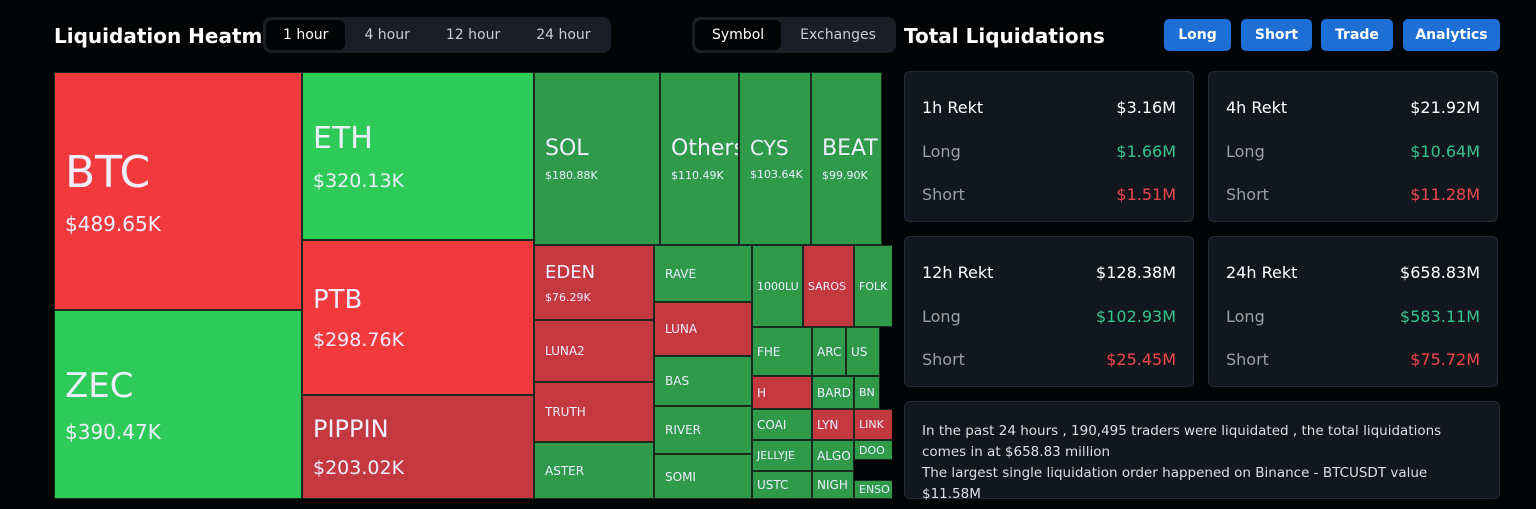  I want to click on heatmap-tile: PIPPIN $203.02K, so click(418, 447).